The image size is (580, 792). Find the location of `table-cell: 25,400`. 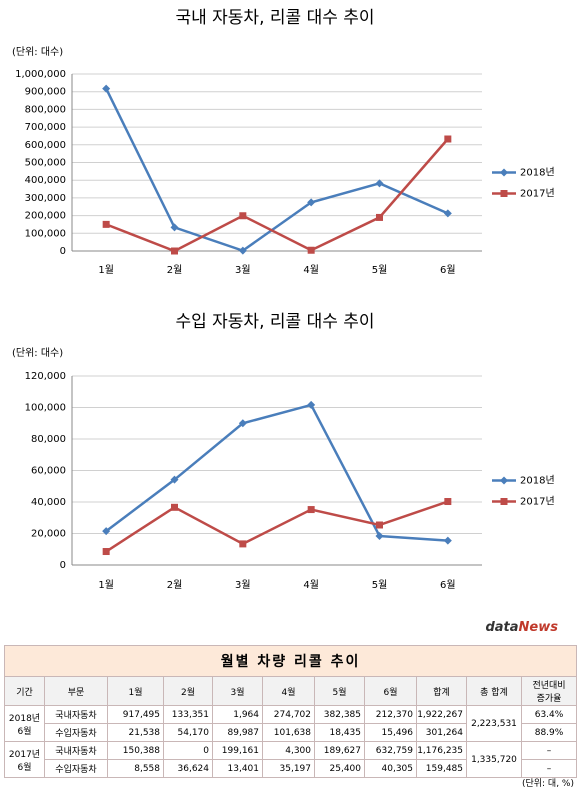

table-cell: 25,400 is located at coordinates (339, 768).